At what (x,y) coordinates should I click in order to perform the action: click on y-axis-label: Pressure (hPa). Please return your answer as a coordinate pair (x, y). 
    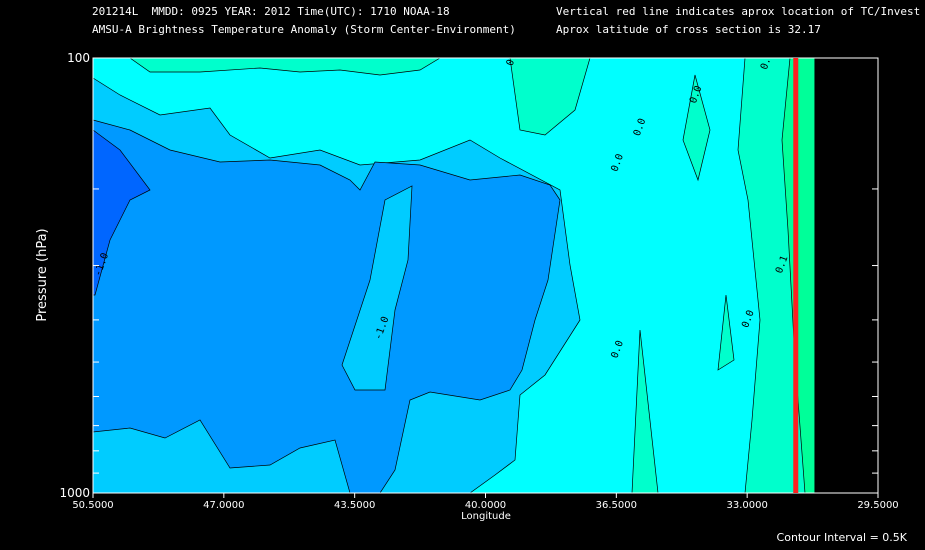
    Looking at the image, I should click on (42, 274).